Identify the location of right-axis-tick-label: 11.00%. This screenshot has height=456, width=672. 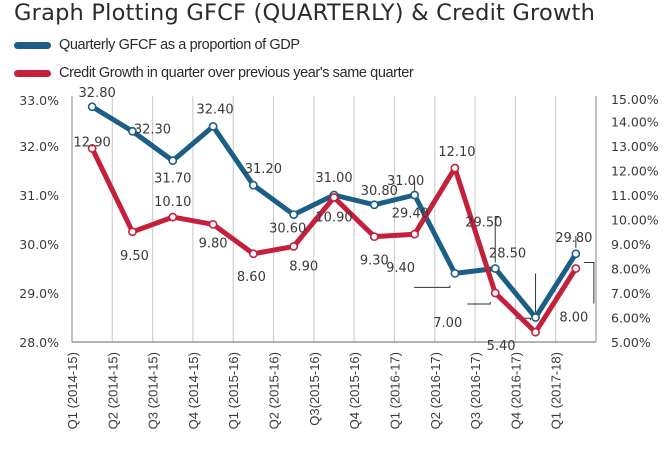
(635, 195).